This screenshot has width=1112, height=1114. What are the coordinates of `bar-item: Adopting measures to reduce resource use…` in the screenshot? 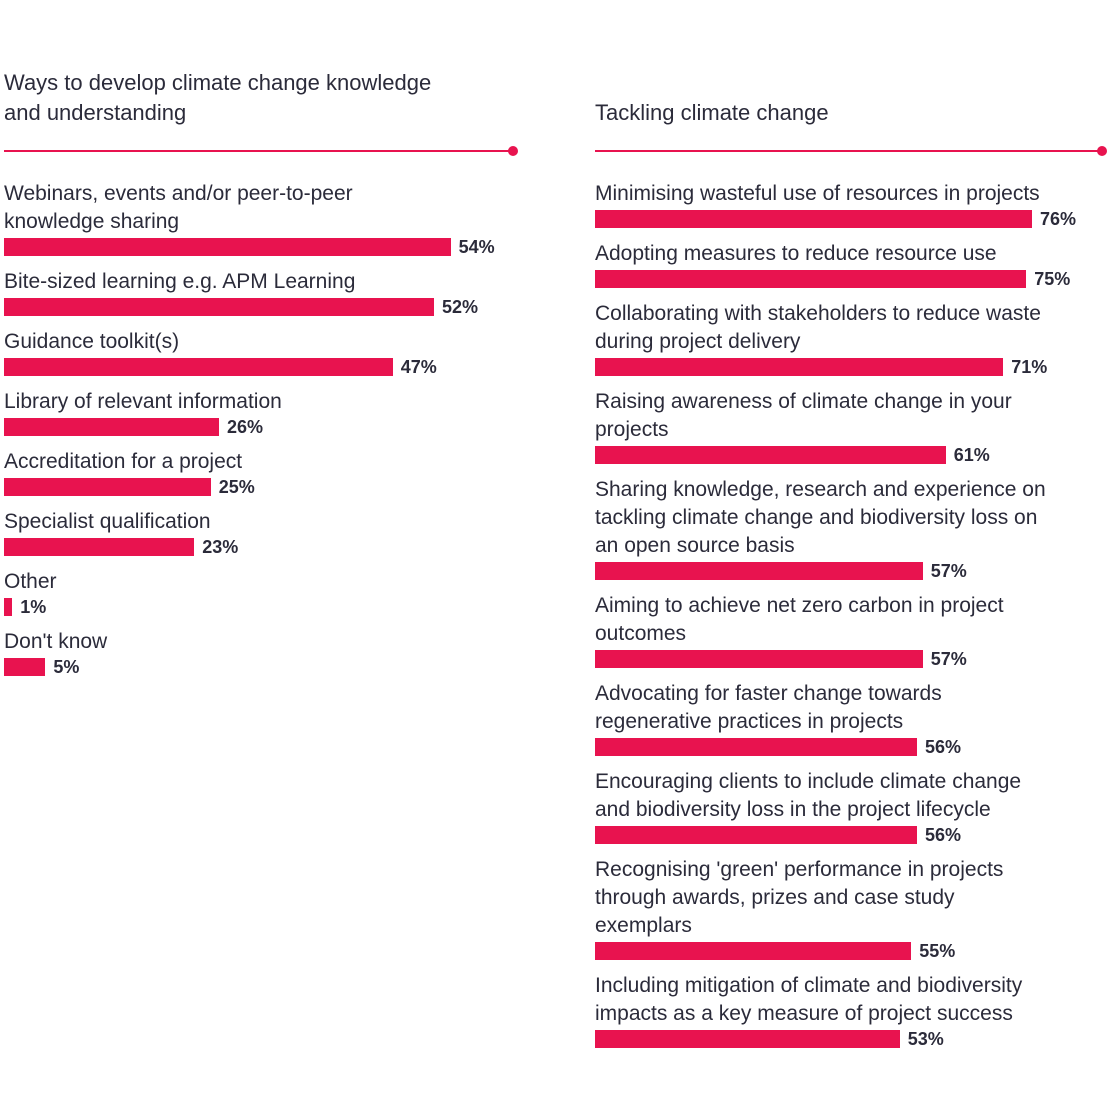 It's located at (851, 264).